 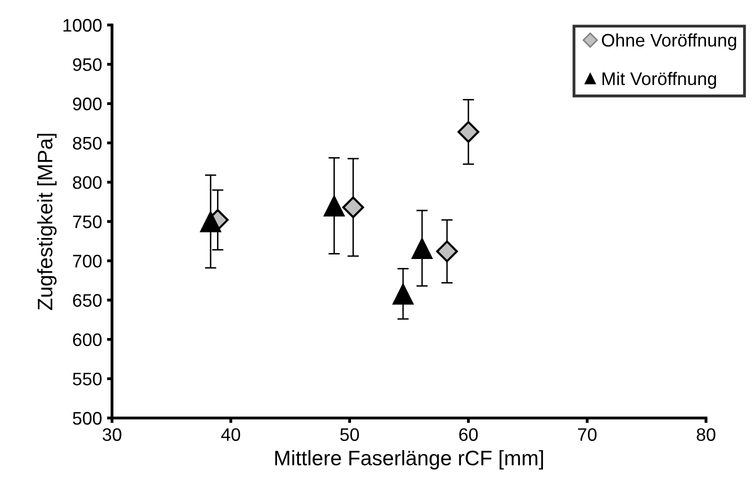 I want to click on y-tick-label: 700, so click(x=87, y=261).